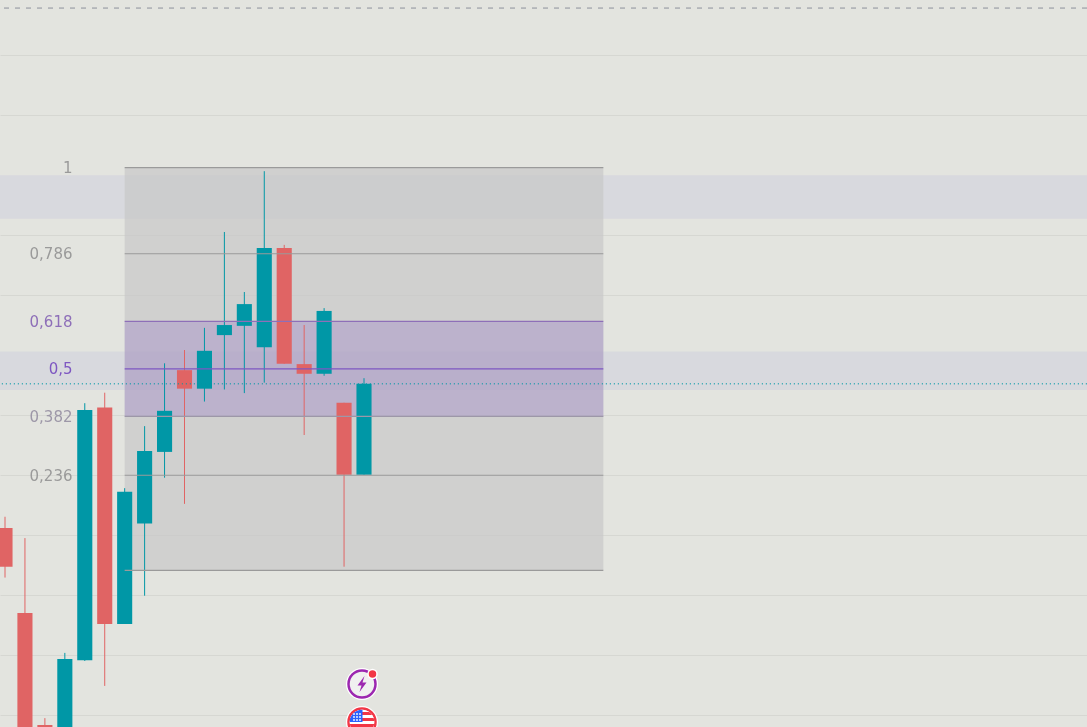  Describe the element at coordinates (51, 416) in the screenshot. I see `y-tick-label: 0,382` at that location.